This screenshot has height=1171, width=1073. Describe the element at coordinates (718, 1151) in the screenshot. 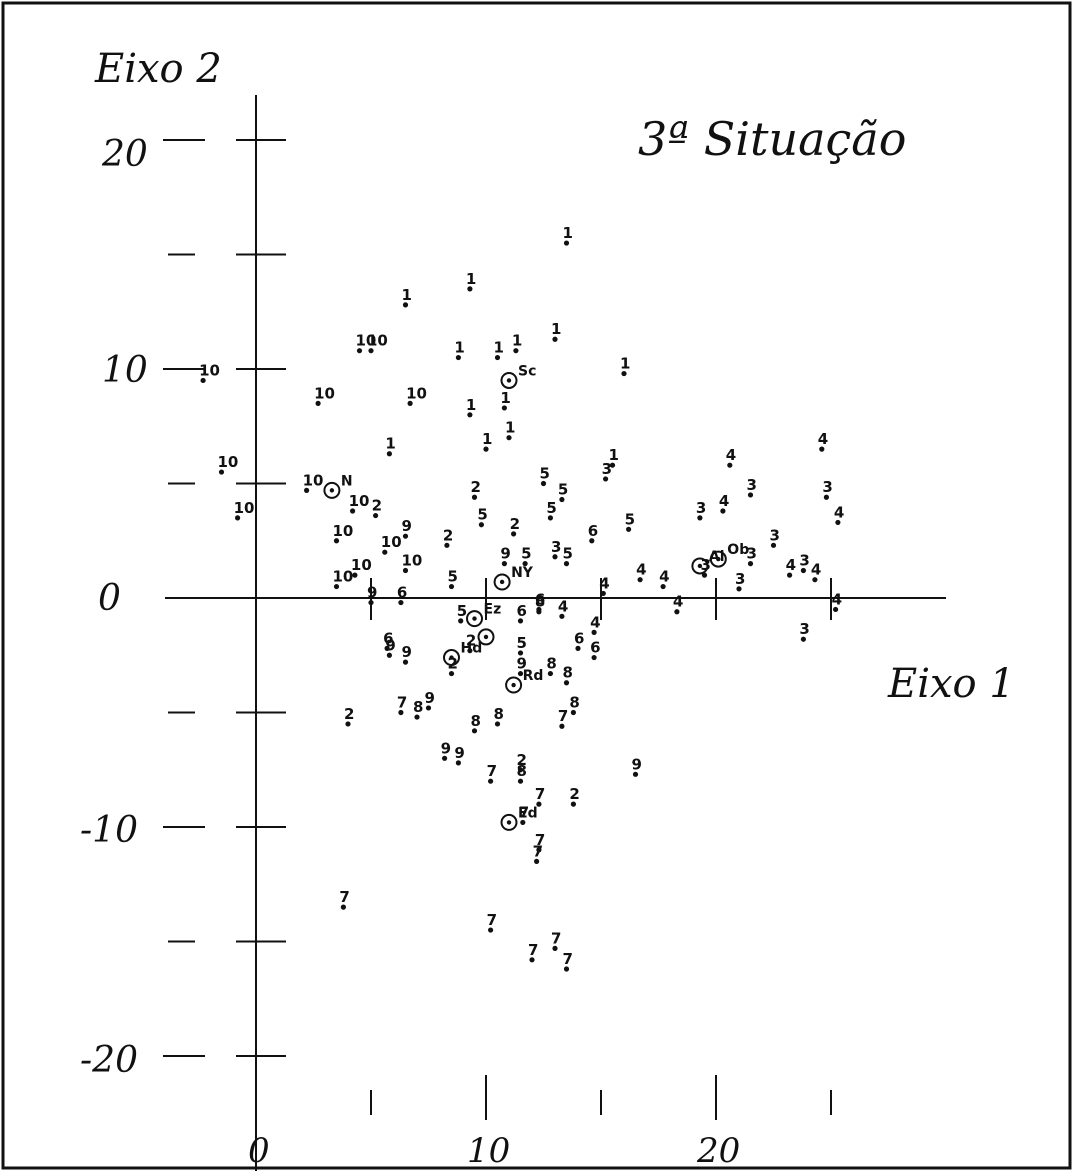

I see `x-tick-label-20: 20` at that location.